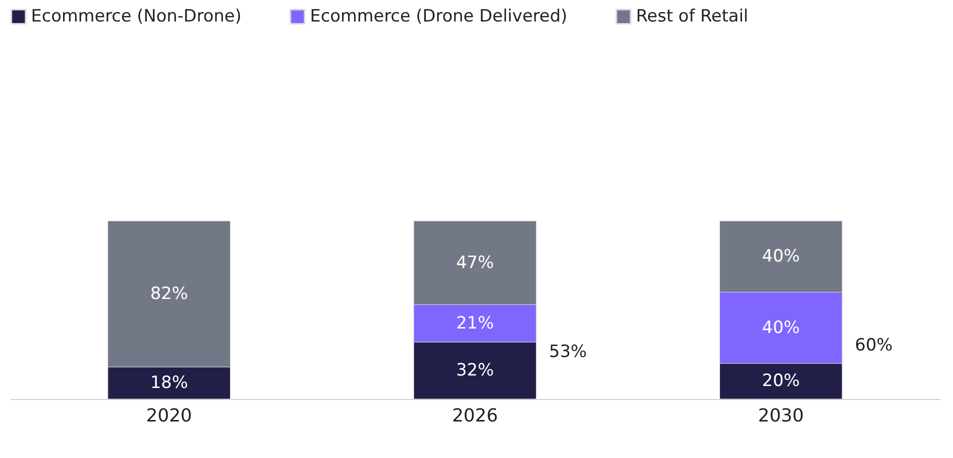 Image resolution: width=953 pixels, height=458 pixels. Describe the element at coordinates (781, 416) in the screenshot. I see `x-tick-label: 2030` at that location.